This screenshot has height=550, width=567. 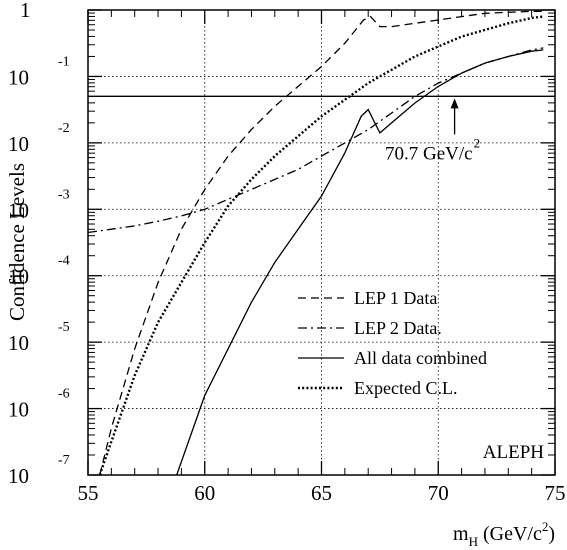 I want to click on x-tick-label: 75, so click(x=555, y=493).